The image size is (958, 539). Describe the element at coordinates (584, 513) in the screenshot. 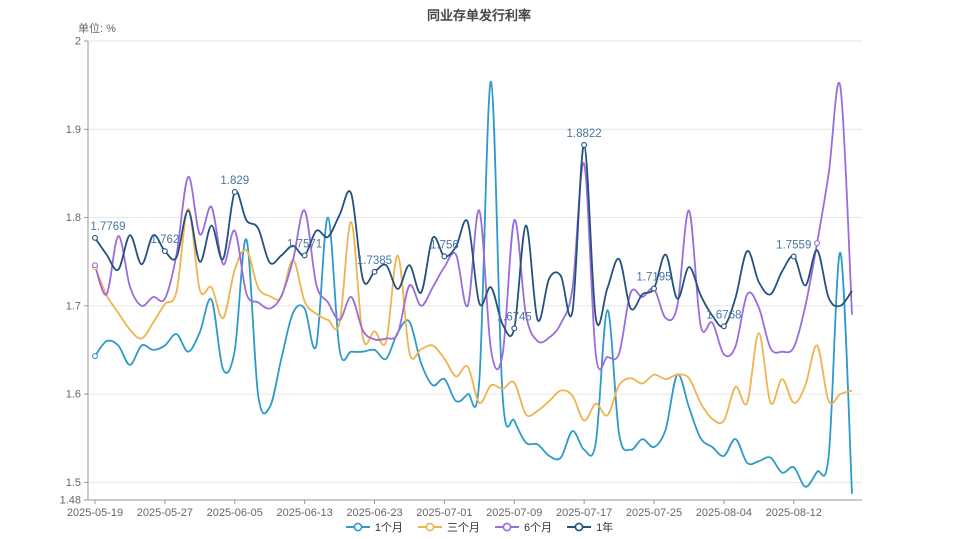

I see `x-axis-label: 2025-07-17` at that location.